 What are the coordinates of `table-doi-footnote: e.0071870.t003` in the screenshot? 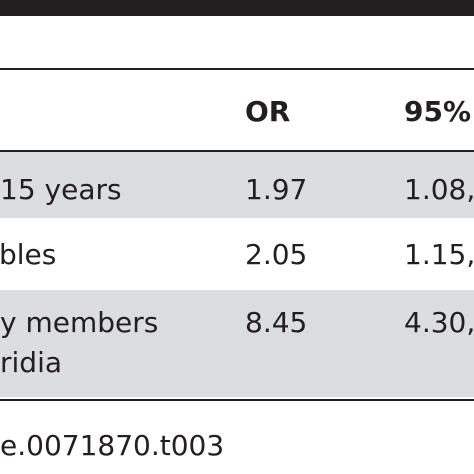 It's located at (112, 445).